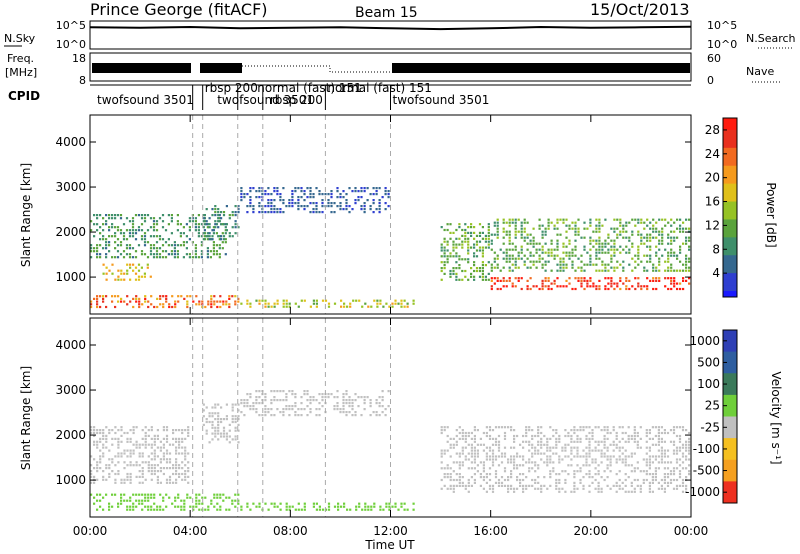 Image resolution: width=800 pixels, height=554 pixels. What do you see at coordinates (26, 418) in the screenshot?
I see `velocity-ylabel: Slant Range [km]` at bounding box center [26, 418].